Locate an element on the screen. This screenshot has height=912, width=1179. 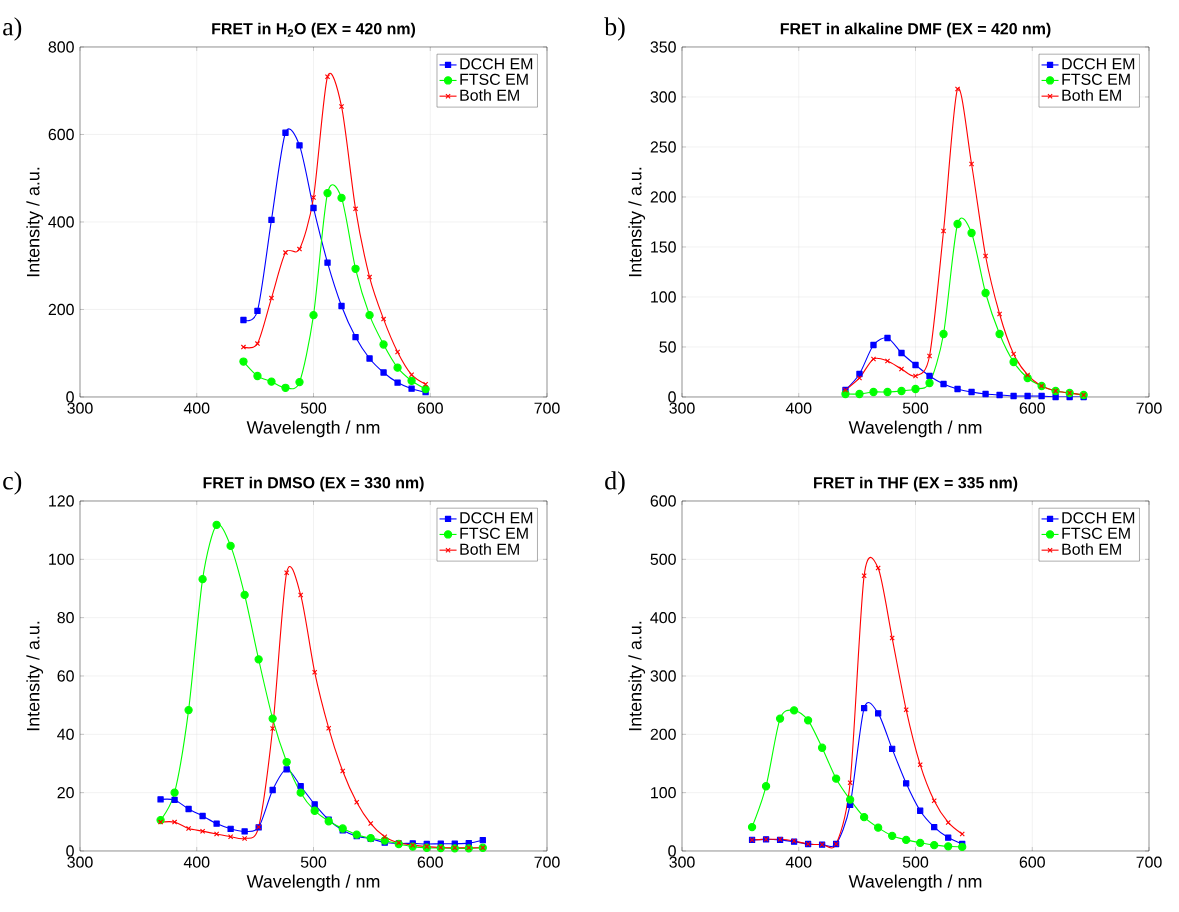
chart-title: FRET in H$_{2}$O (EX = 420 nm) is located at coordinates (314, 30).